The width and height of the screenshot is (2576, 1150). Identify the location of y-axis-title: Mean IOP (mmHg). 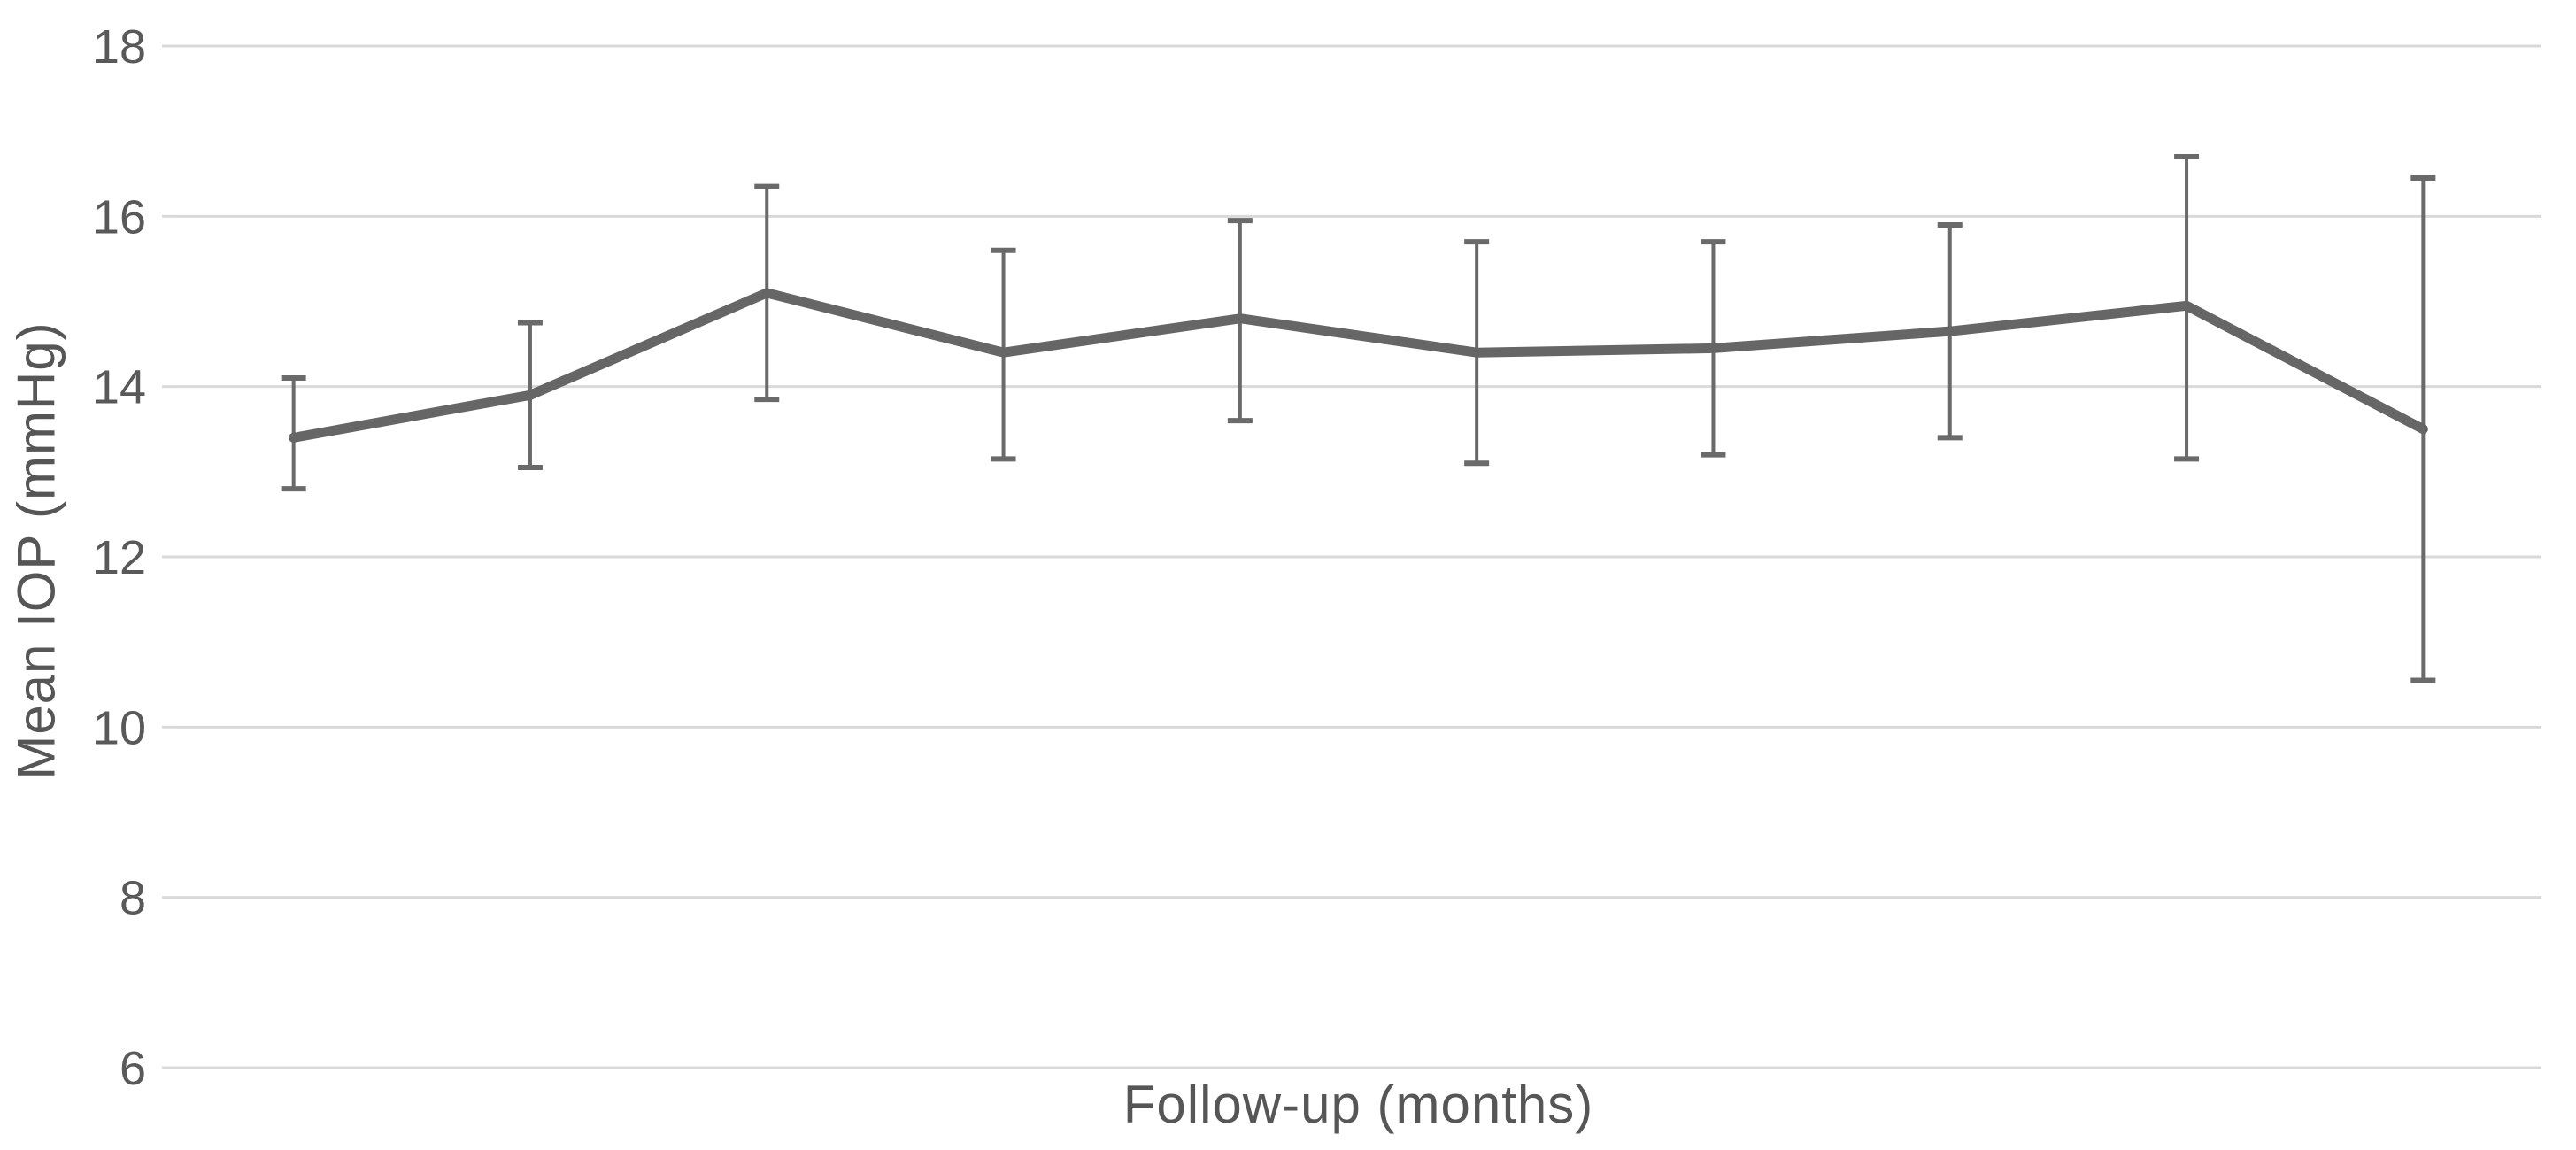
(36, 551).